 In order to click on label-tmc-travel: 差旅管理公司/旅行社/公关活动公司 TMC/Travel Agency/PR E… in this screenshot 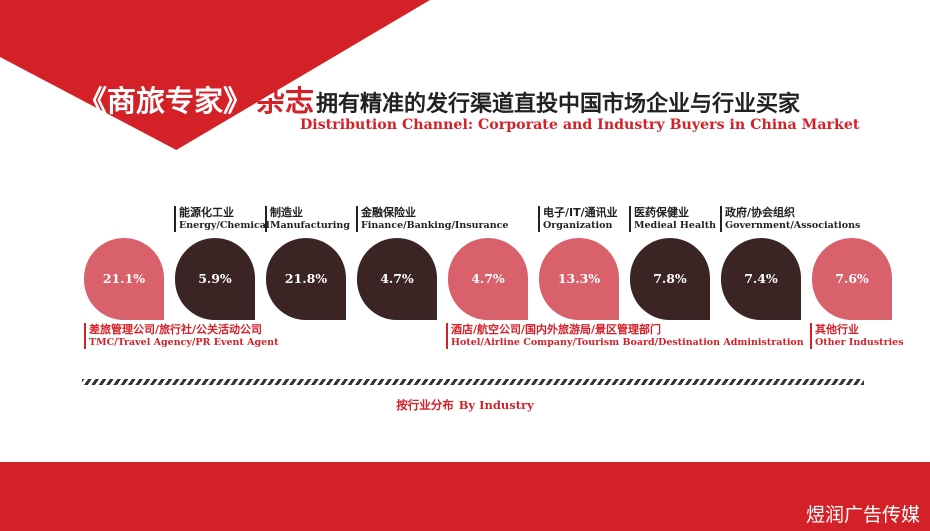, I will do `click(181, 336)`.